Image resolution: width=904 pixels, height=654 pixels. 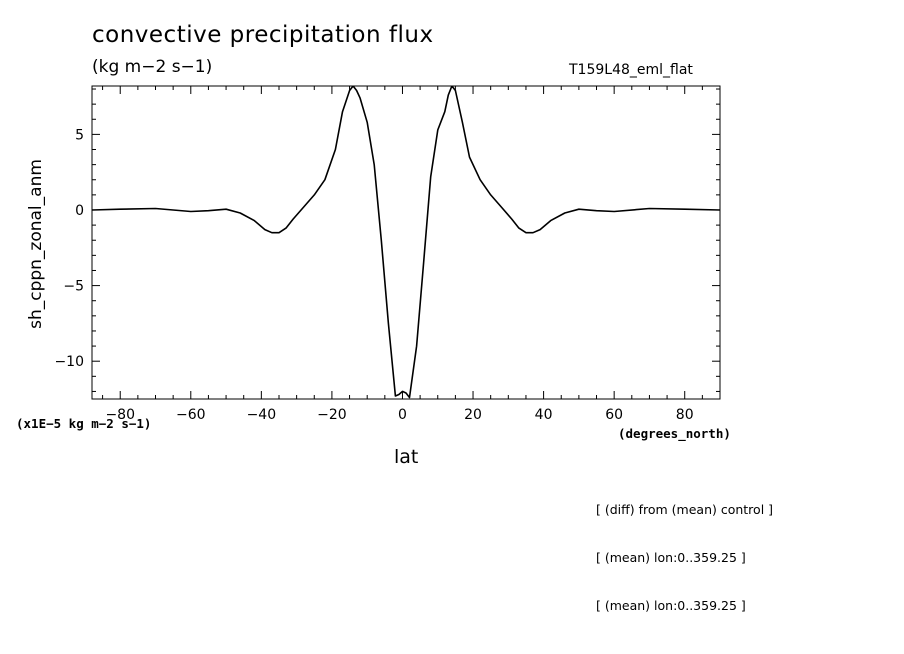 What do you see at coordinates (406, 457) in the screenshot?
I see `x-axis-label: lat` at bounding box center [406, 457].